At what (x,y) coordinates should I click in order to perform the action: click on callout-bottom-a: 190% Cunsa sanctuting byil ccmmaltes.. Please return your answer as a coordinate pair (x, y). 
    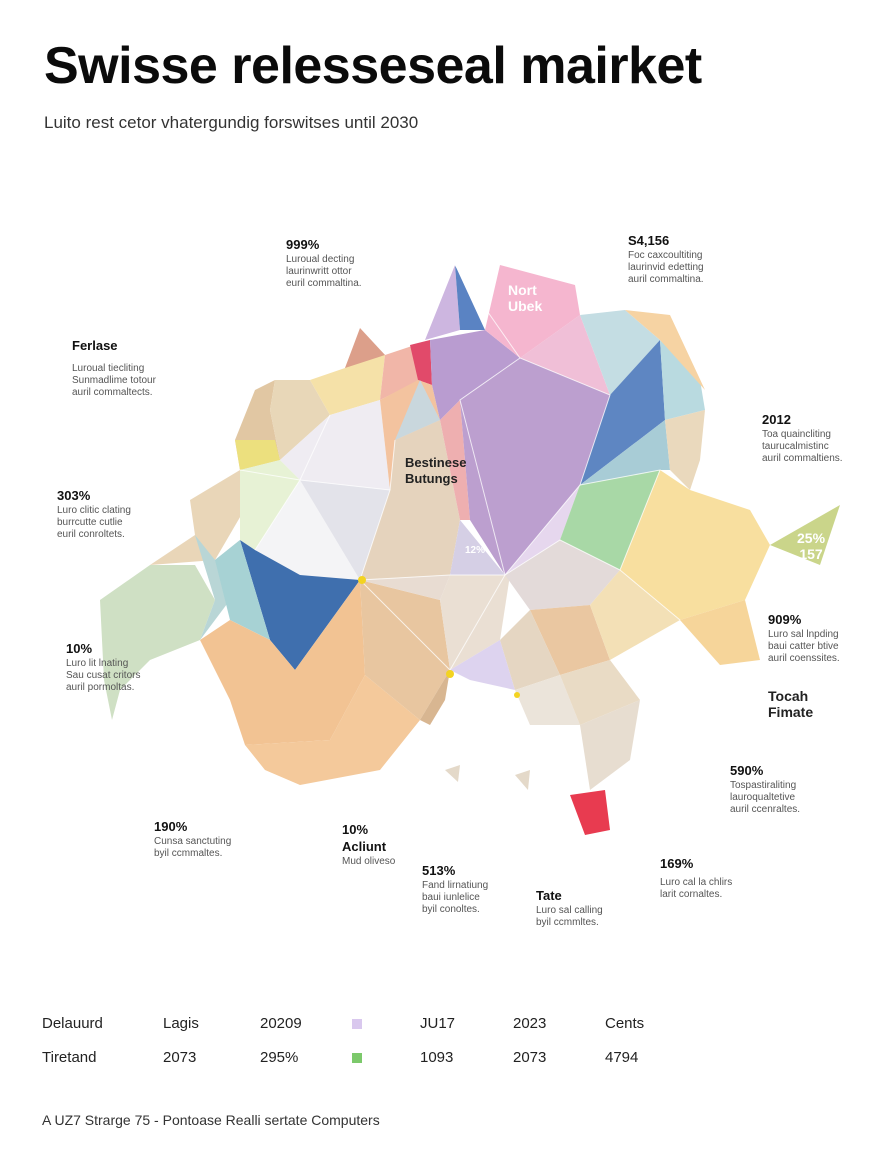
    Looking at the image, I should click on (239, 839).